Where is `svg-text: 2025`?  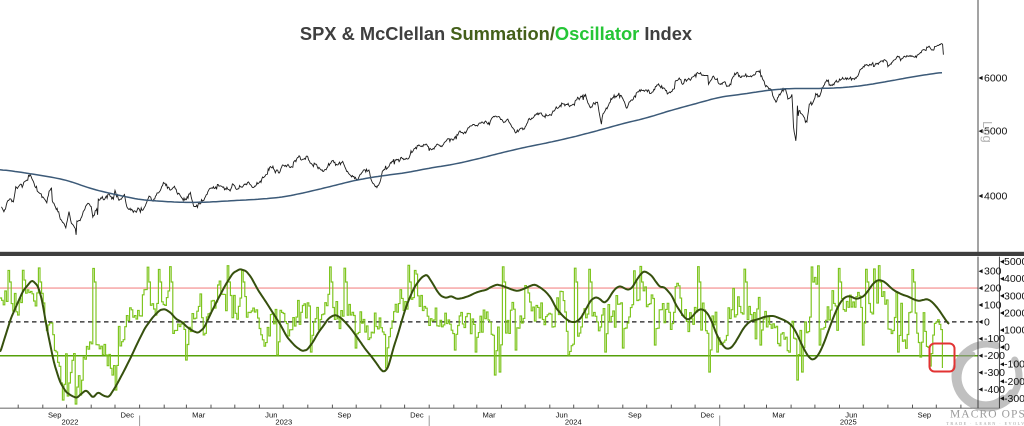
svg-text: 2025 is located at coordinates (848, 422).